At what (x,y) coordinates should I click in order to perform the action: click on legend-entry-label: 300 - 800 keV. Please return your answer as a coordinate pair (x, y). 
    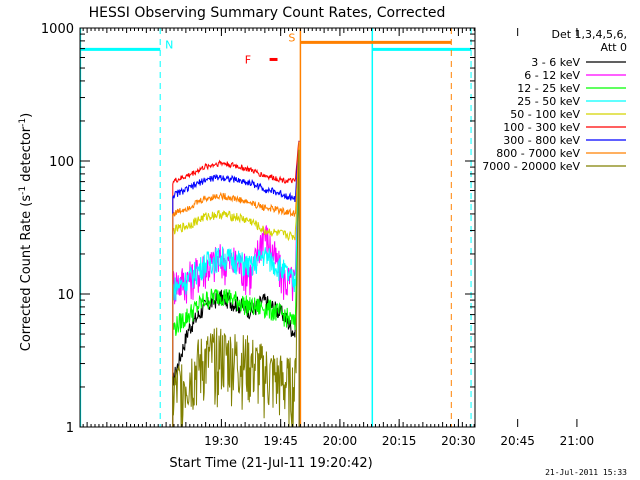
    Looking at the image, I should click on (541, 140).